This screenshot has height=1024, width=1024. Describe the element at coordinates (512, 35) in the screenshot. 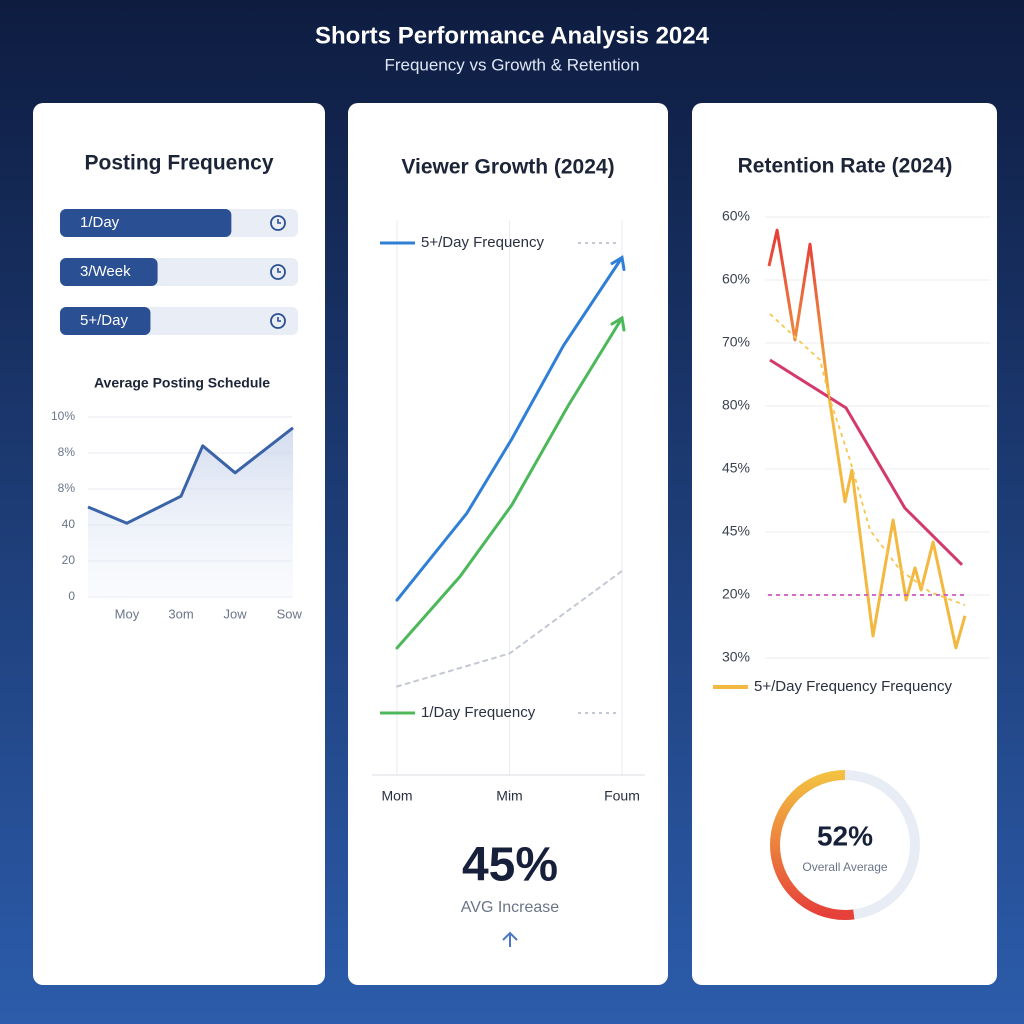

I see `page-title: Shorts Performance Analysis 2024` at that location.